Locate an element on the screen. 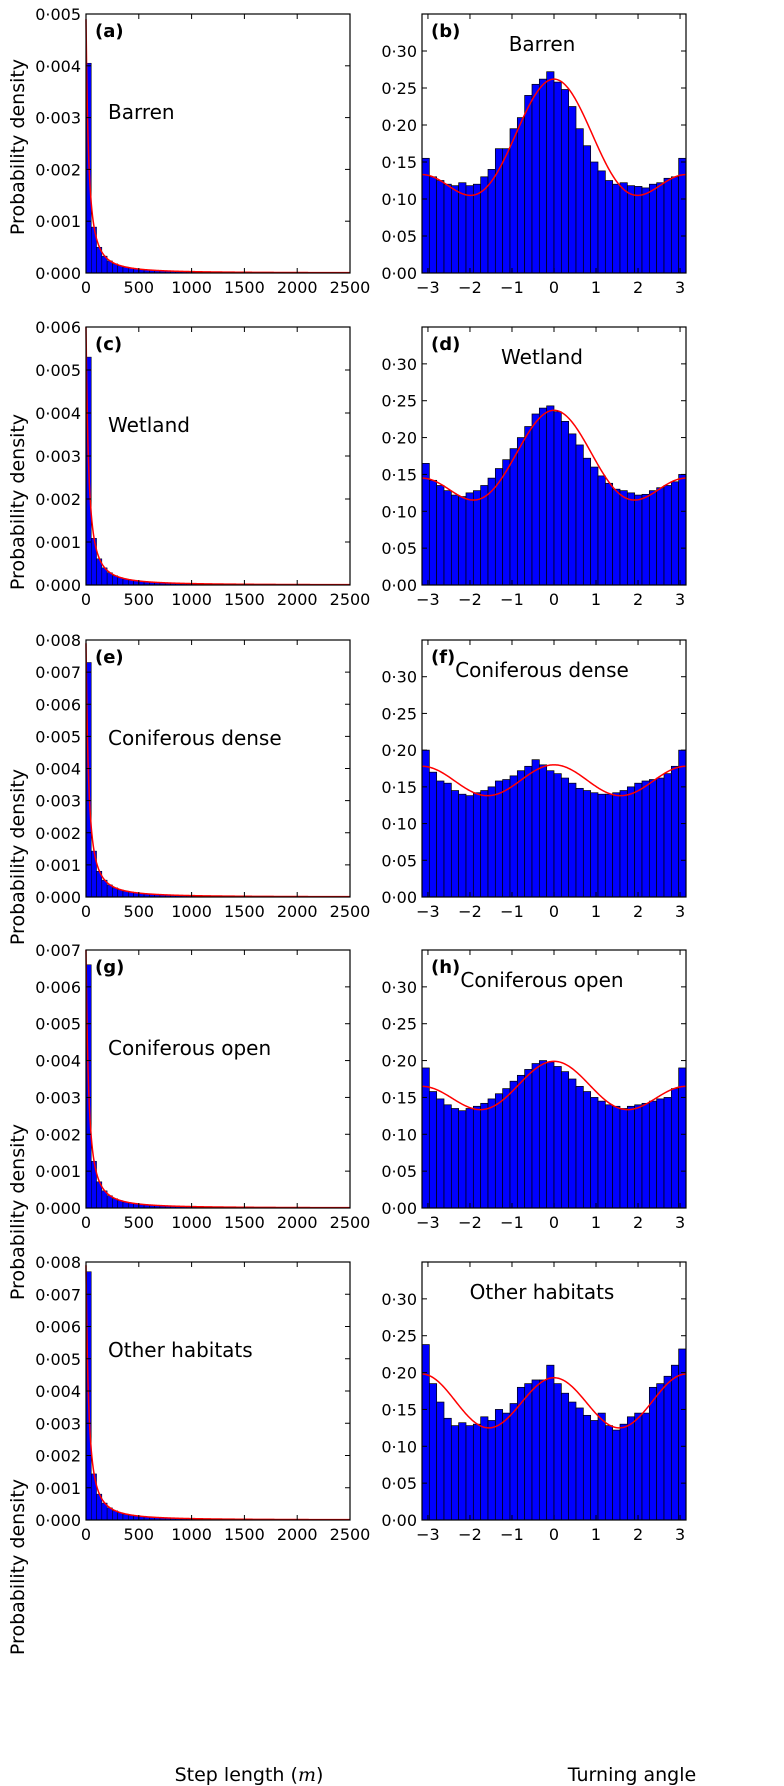 This screenshot has width=784, height=1786. habitat-label: Other habitats is located at coordinates (180, 1350).